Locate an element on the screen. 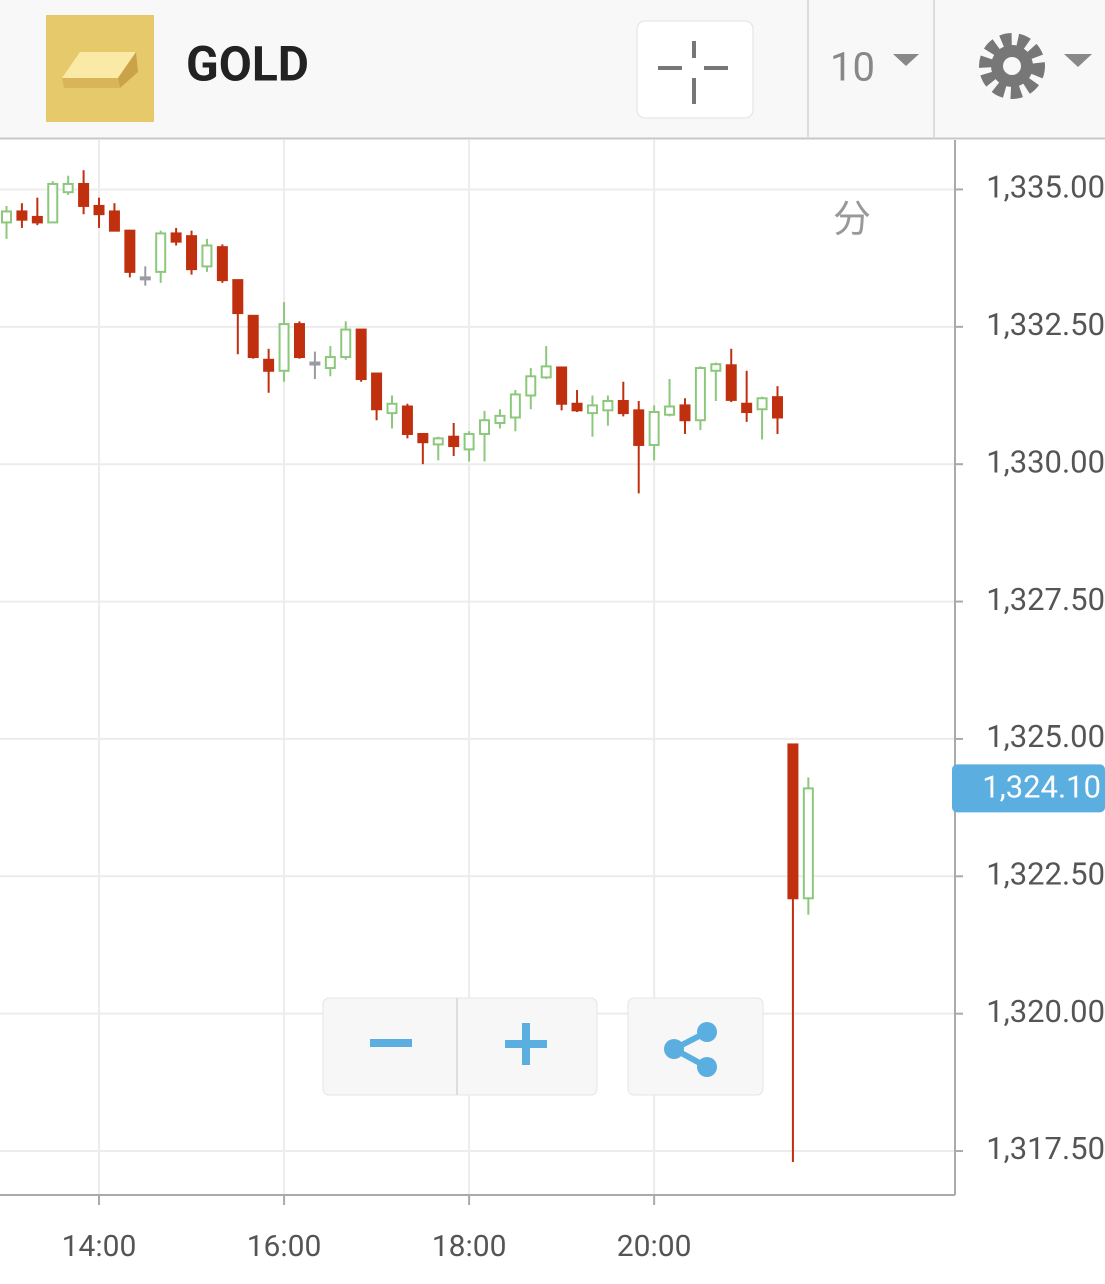  y-tick-label: 1,332.50 is located at coordinates (1045, 324).